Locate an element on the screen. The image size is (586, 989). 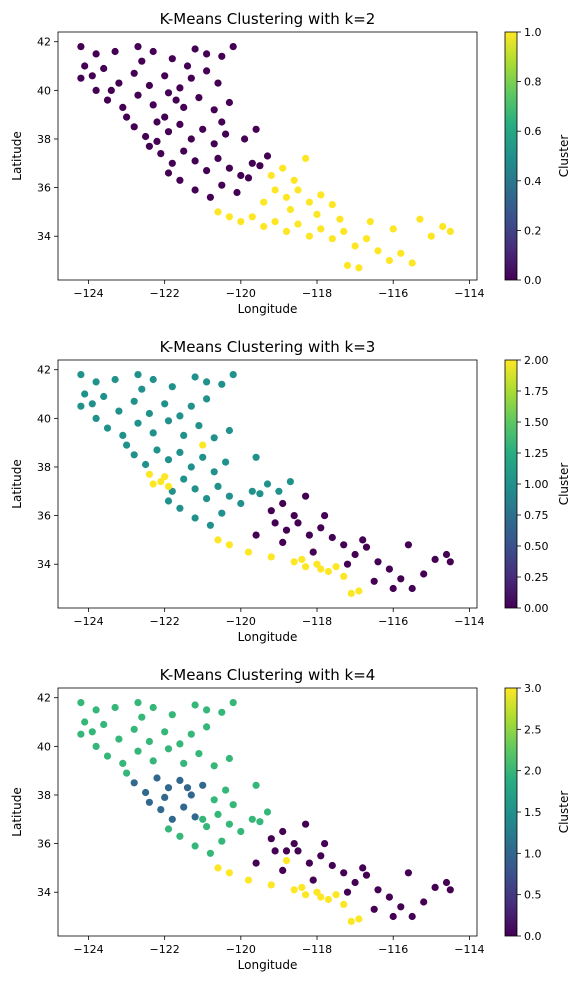
colorbar-tick-label: 0.00 is located at coordinates (536, 608).